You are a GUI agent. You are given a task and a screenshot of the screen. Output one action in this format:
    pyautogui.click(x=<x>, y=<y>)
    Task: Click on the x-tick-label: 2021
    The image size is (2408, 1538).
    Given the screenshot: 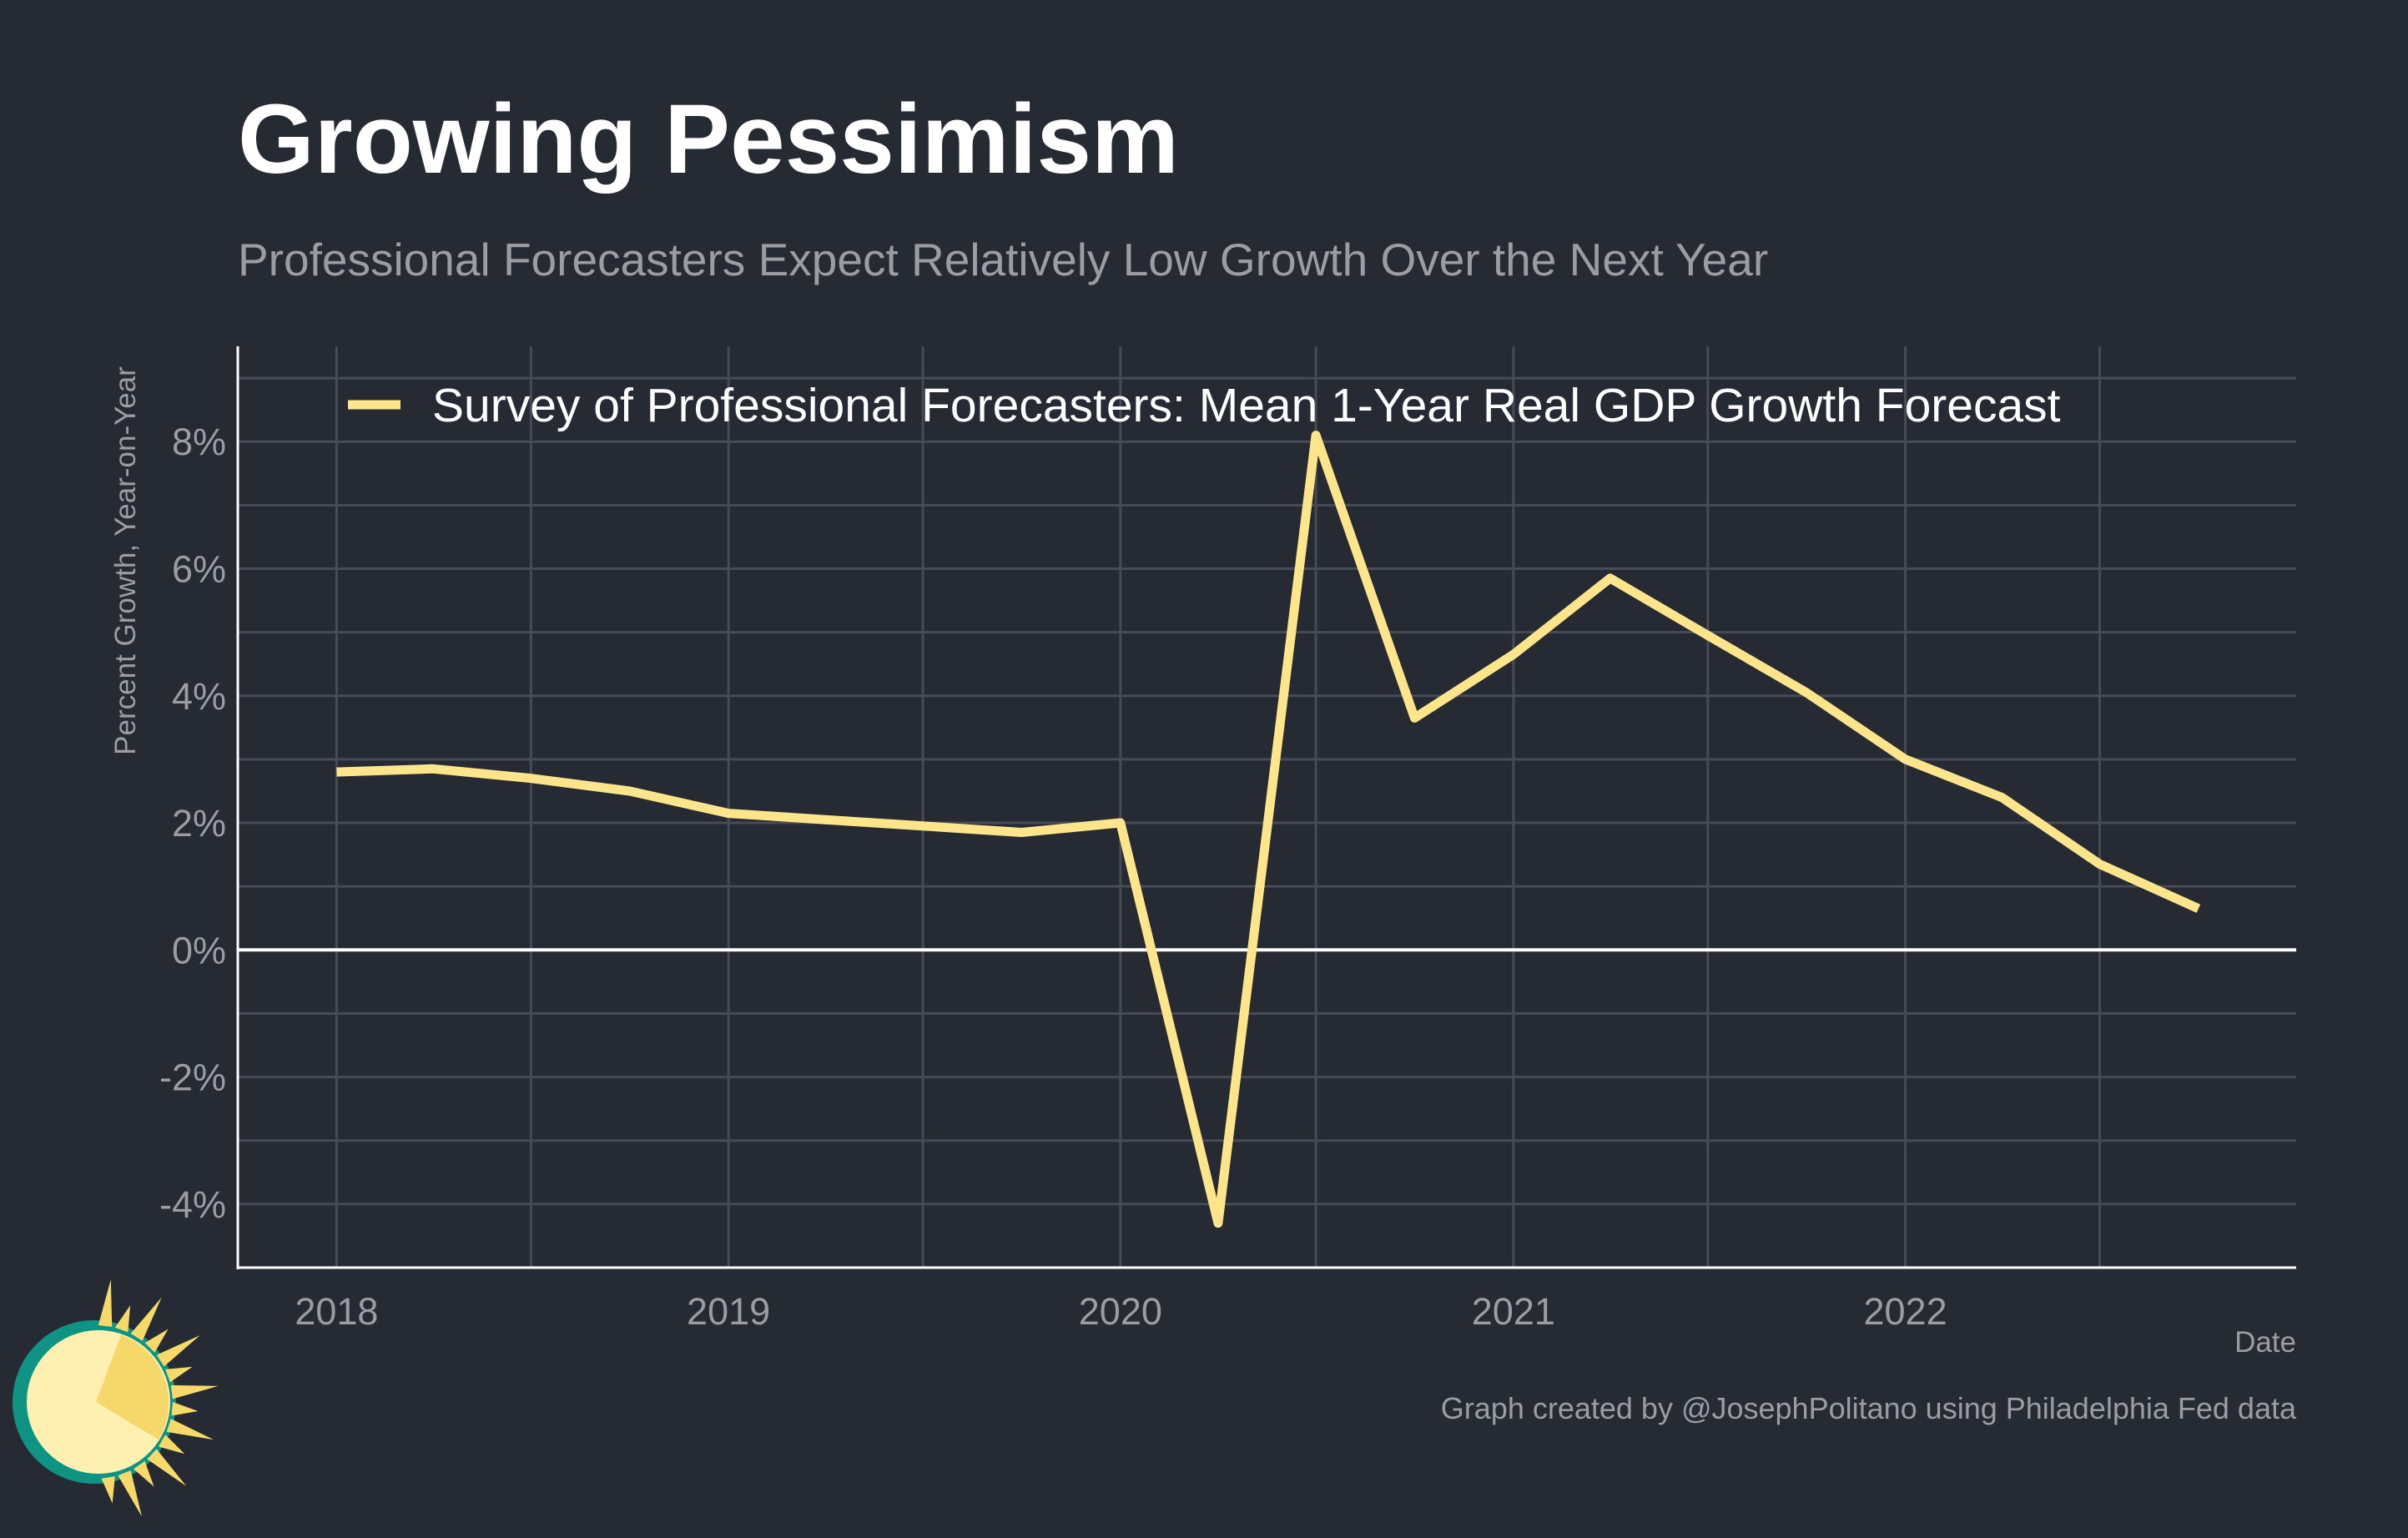 What is the action you would take?
    pyautogui.click(x=1513, y=1311)
    